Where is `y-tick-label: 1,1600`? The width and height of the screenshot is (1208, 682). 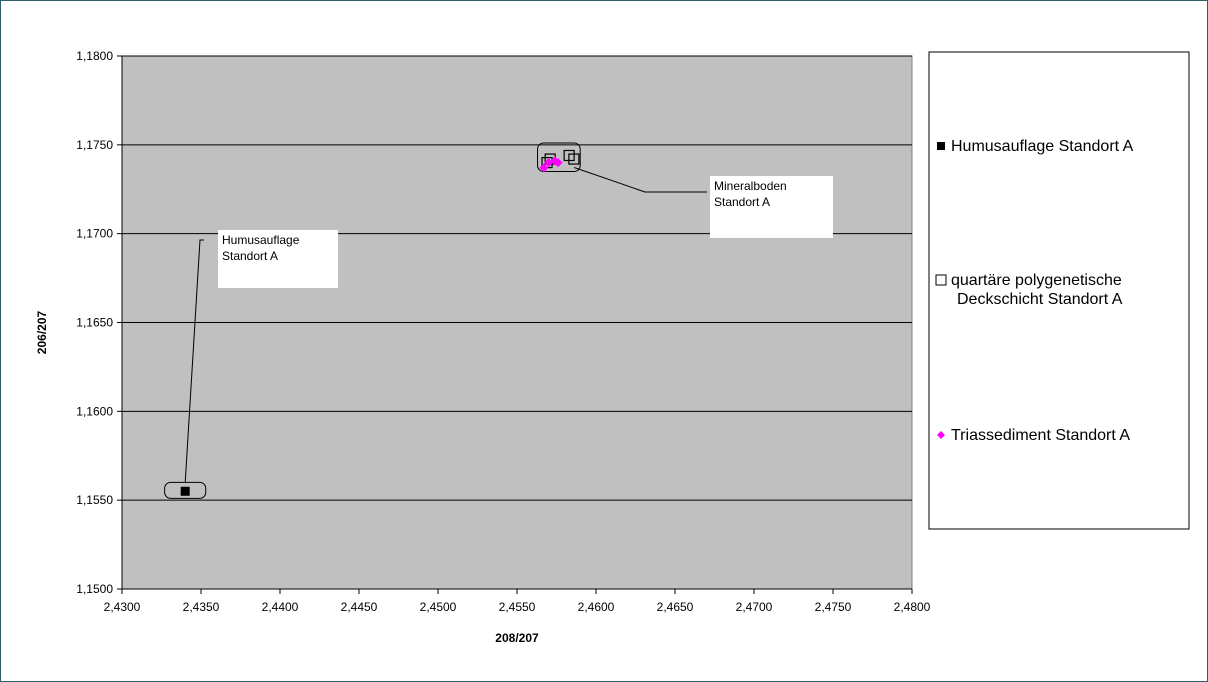
y-tick-label: 1,1600 is located at coordinates (94, 411).